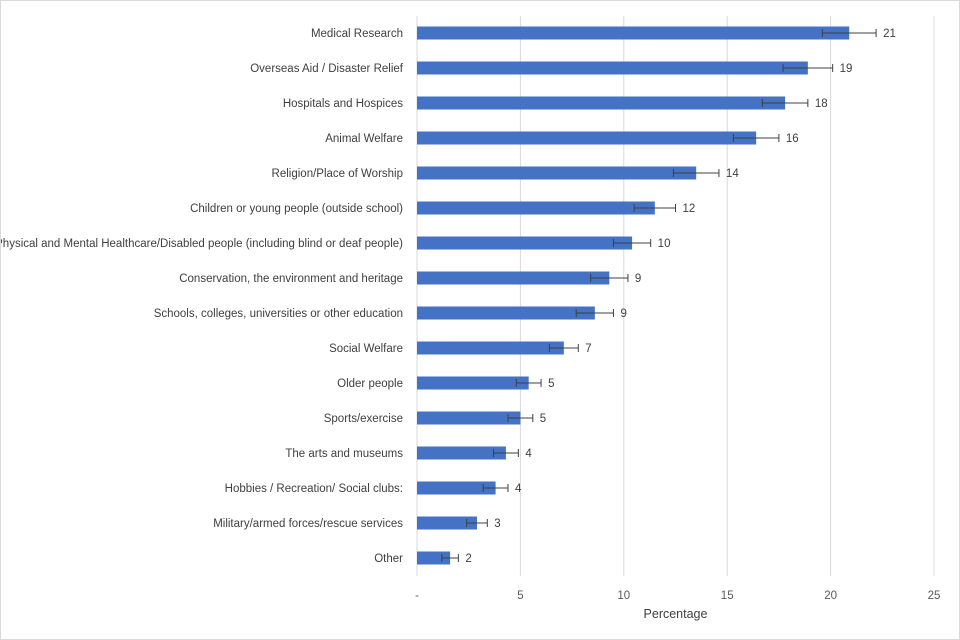  Describe the element at coordinates (314, 489) in the screenshot. I see `category-label: Hobbies / Recreation/ Social clubs:` at that location.